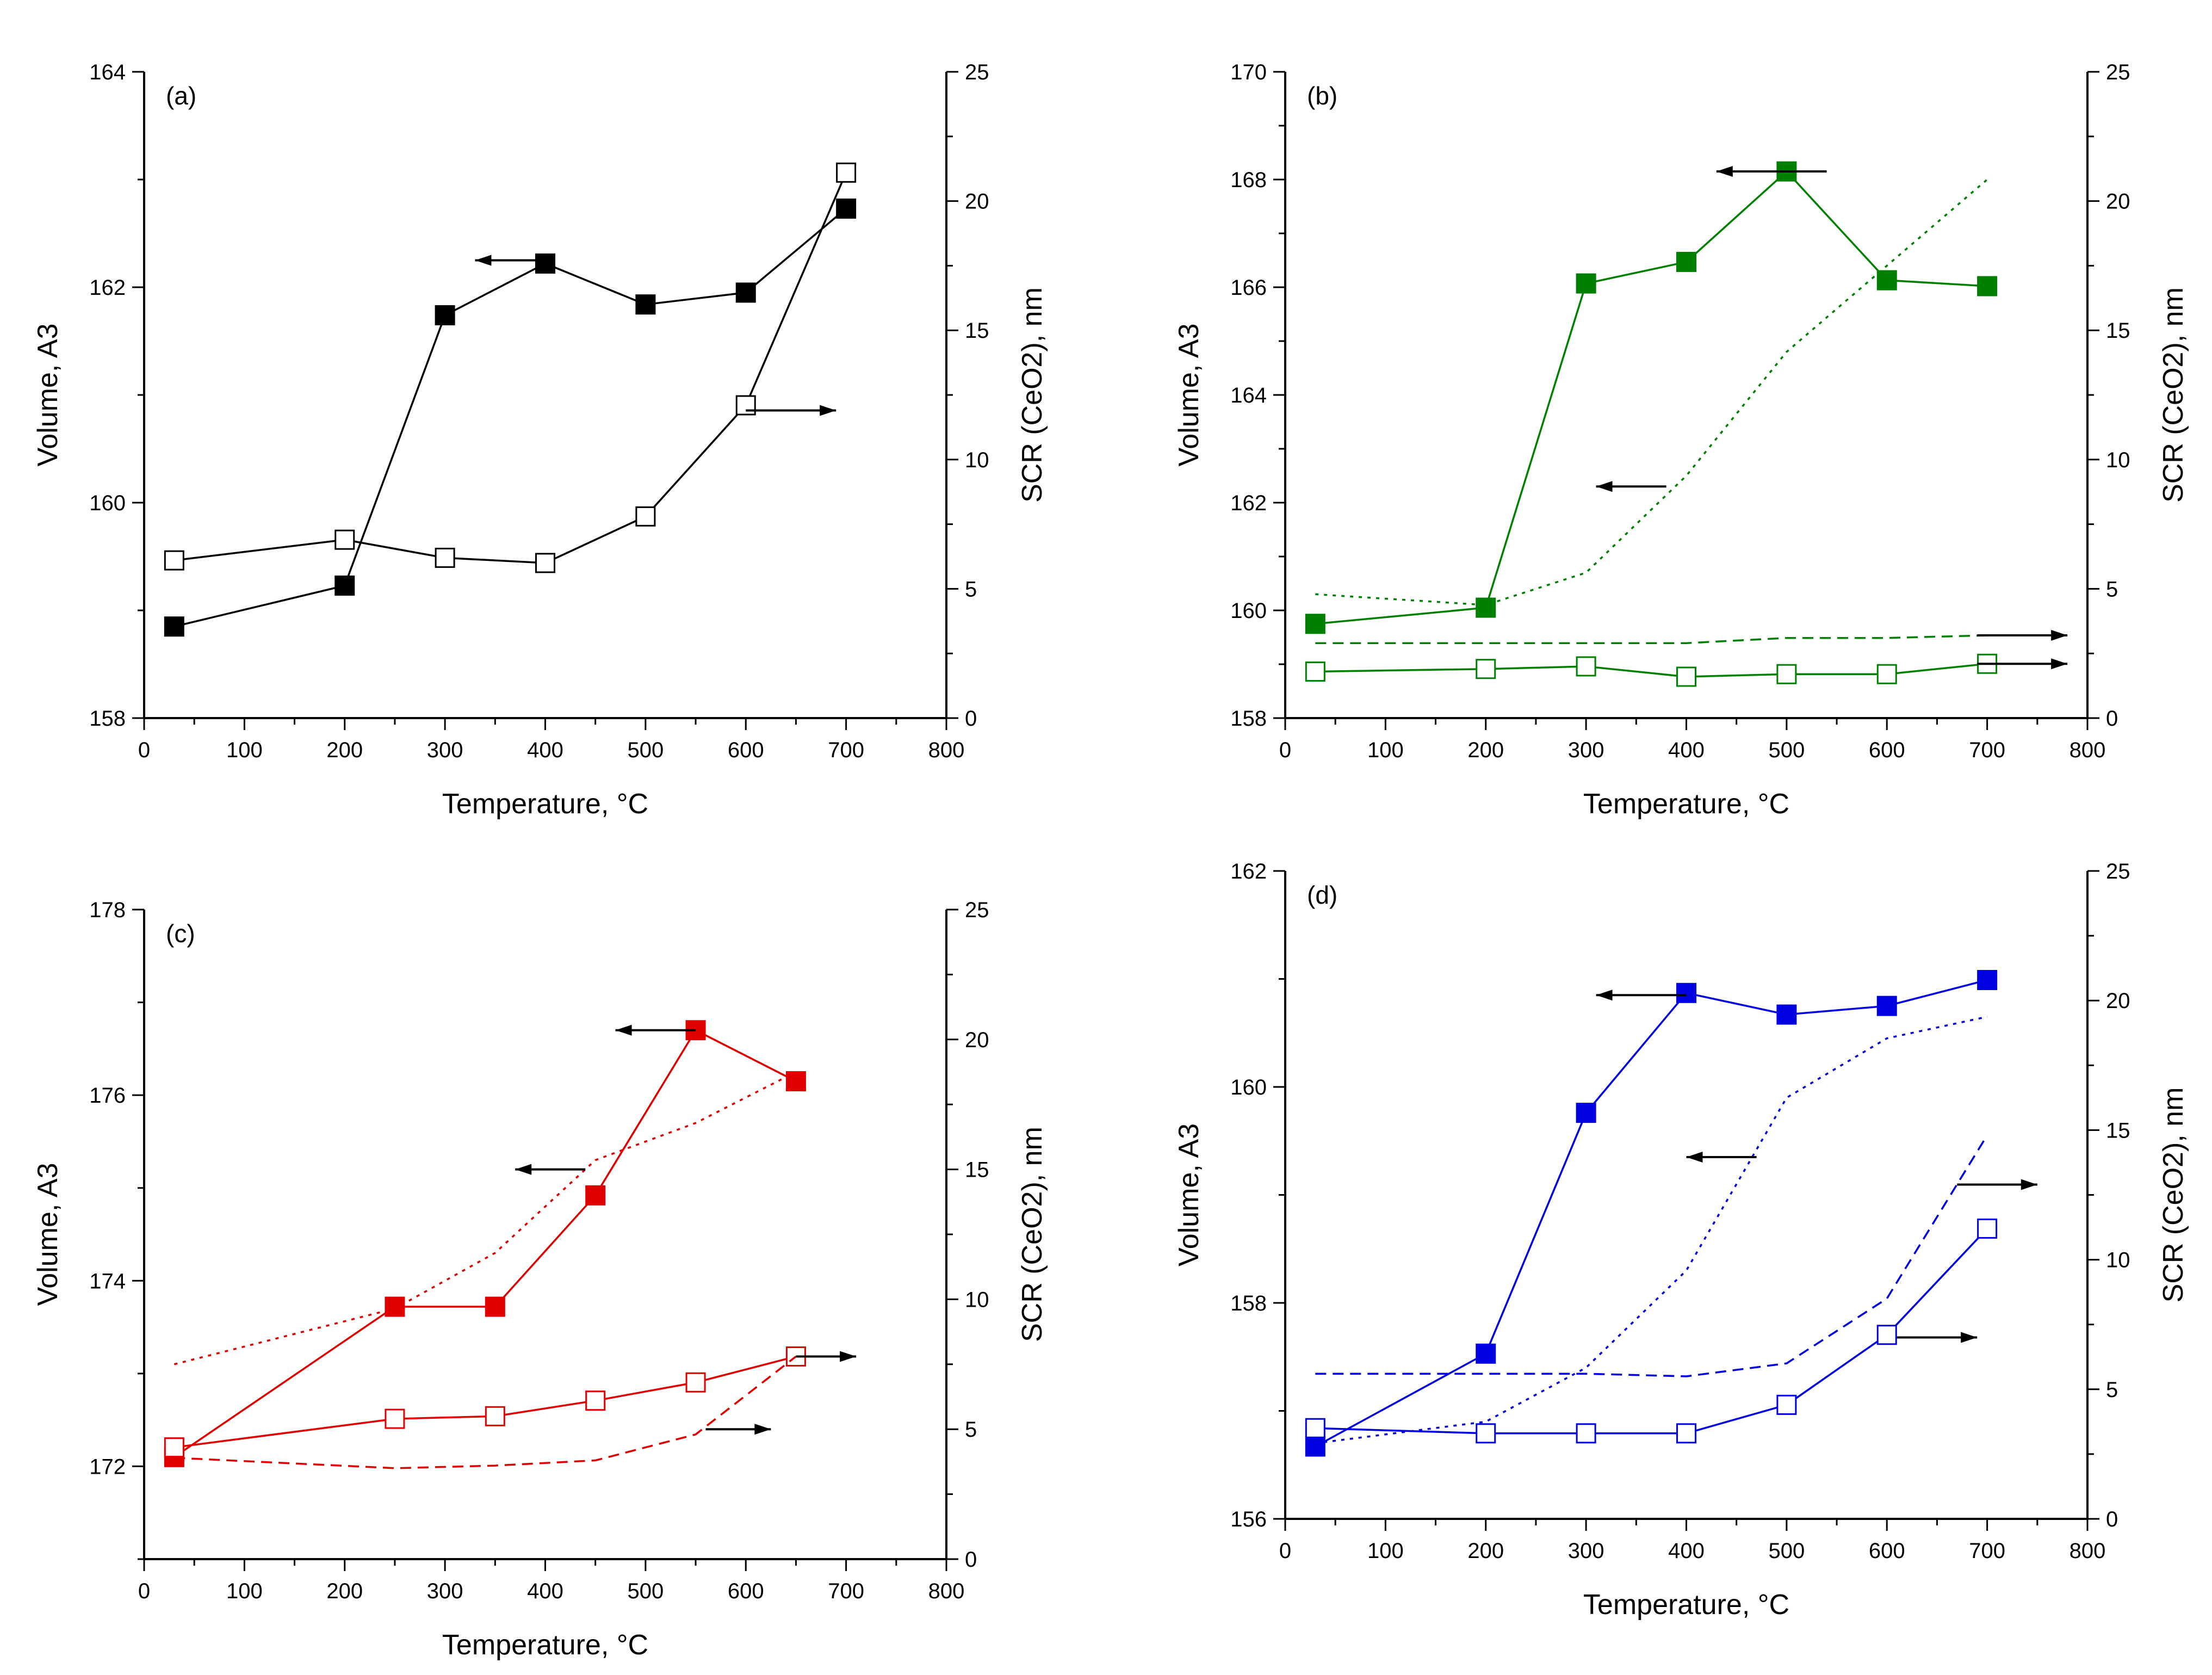 The image size is (2212, 1675). I want to click on y-tick-label: 174, so click(108, 1281).